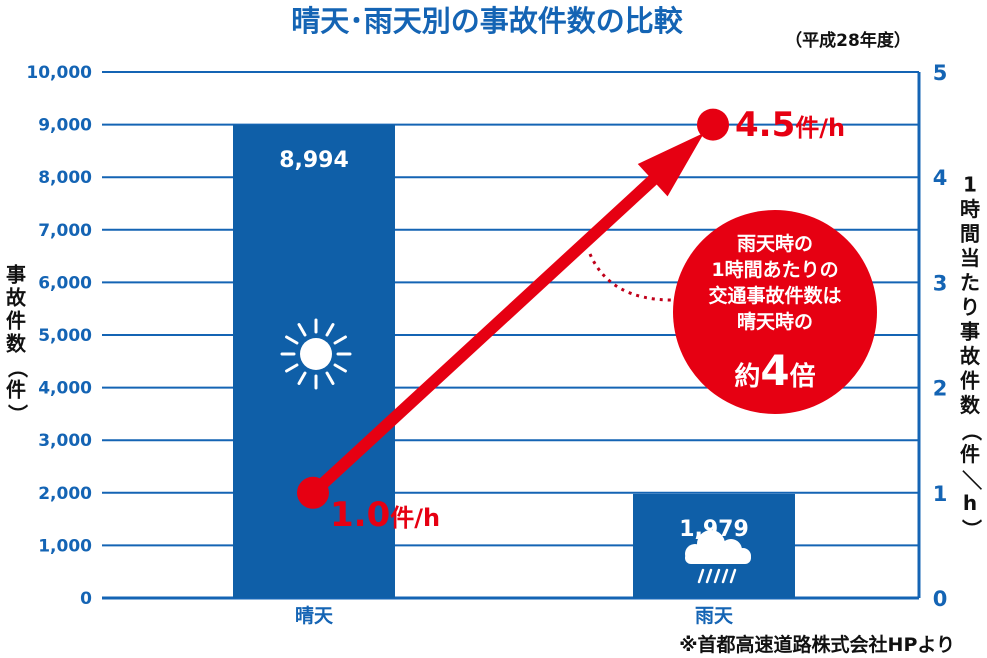 This screenshot has width=987, height=658. Describe the element at coordinates (314, 160) in the screenshot. I see `bar-value-label: 8,994` at that location.